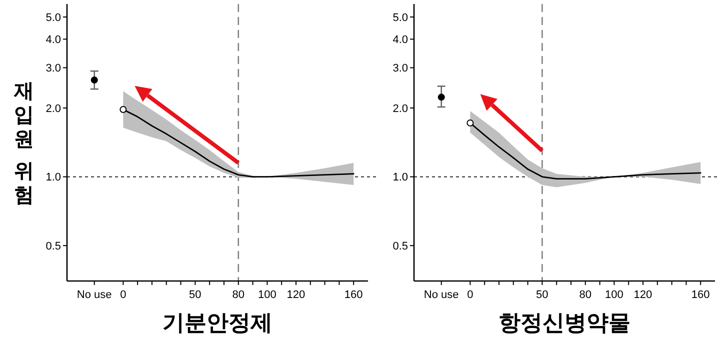  What do you see at coordinates (23, 142) in the screenshot?
I see `y-axis-title: 재입원 위험` at bounding box center [23, 142].